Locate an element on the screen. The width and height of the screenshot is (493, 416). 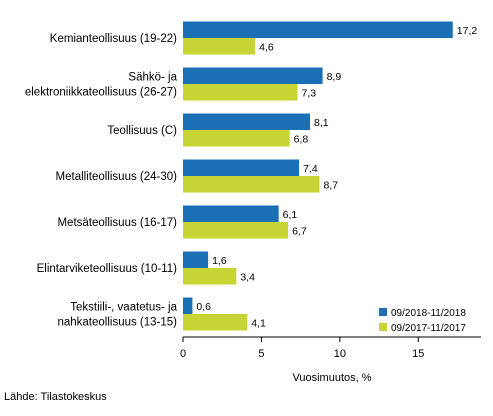
data-label: 8,1 is located at coordinates (321, 123).